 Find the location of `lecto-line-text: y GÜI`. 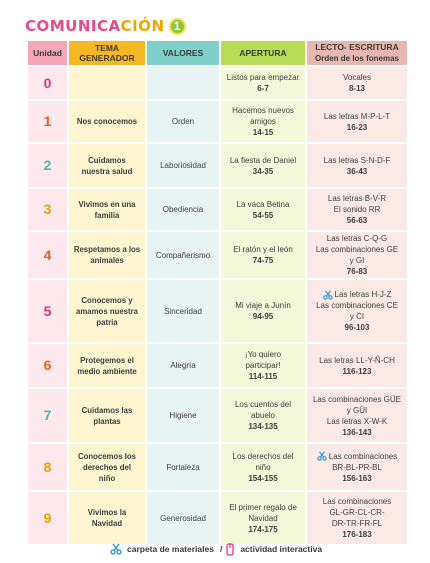

lecto-line-text: y GÜI is located at coordinates (357, 410).